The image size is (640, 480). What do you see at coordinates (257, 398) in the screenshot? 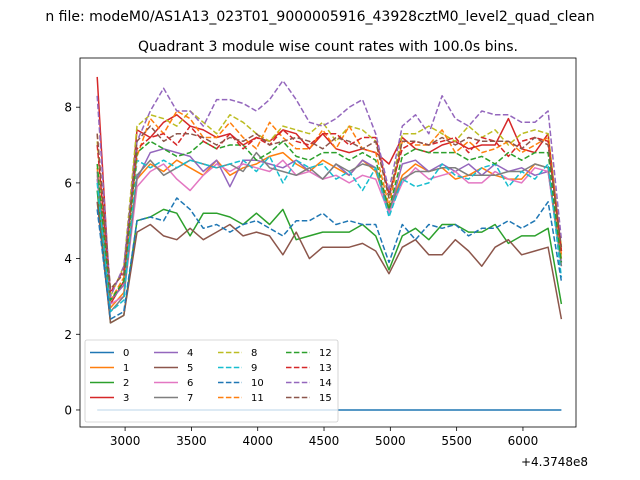
I see `legend-label-11: 11` at bounding box center [257, 398].